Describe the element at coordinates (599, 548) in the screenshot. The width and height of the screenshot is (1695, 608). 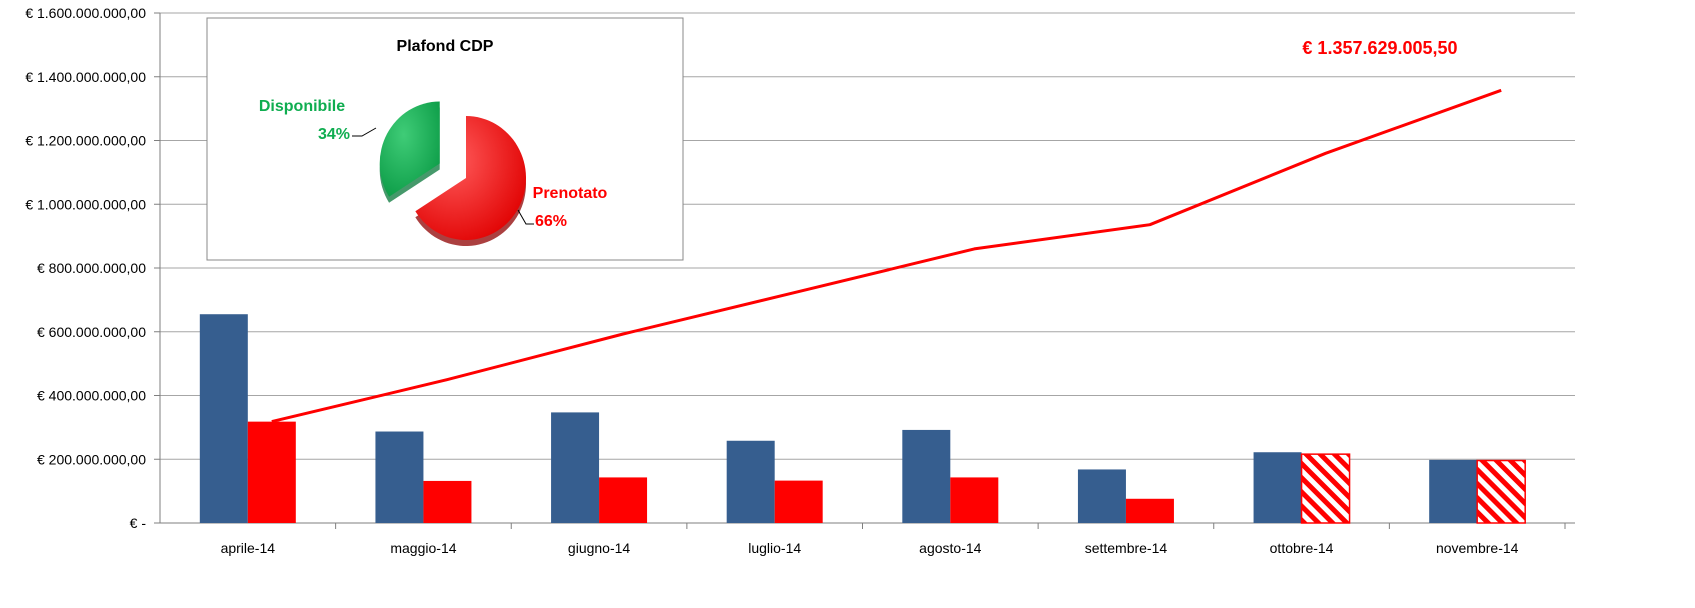
I see `x-tick-label: giugno-14` at that location.